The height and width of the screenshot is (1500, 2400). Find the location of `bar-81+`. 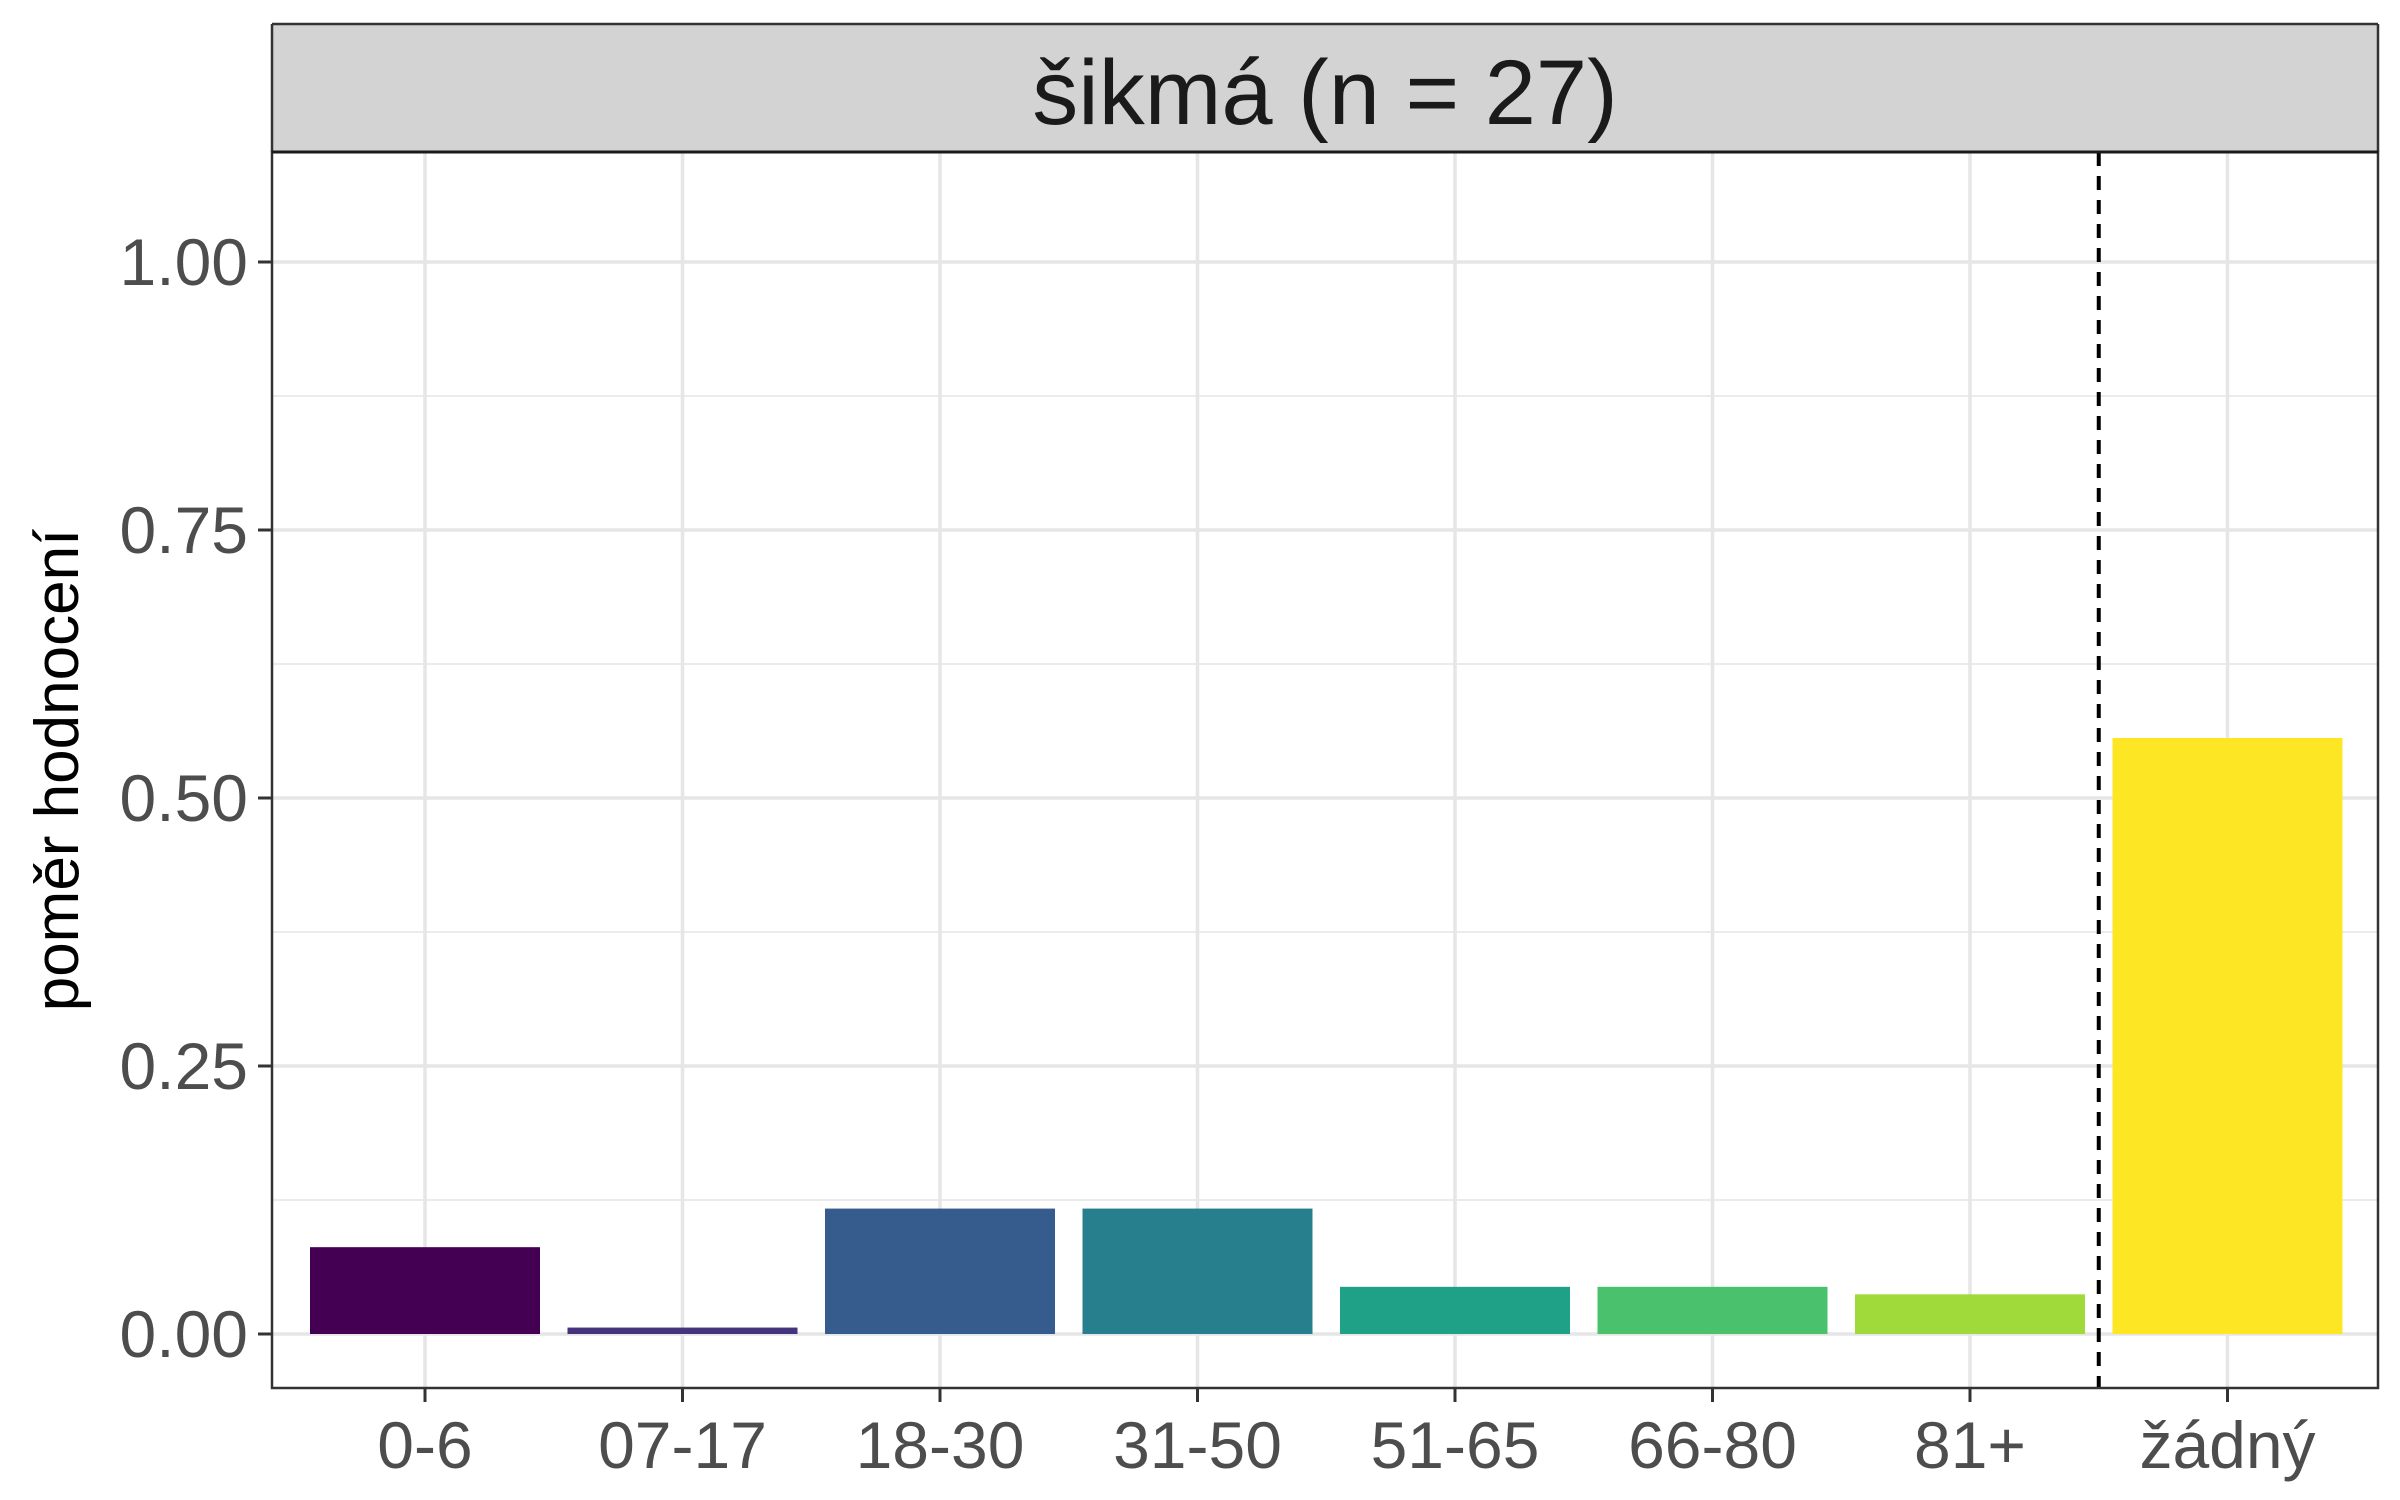

bar-81+ is located at coordinates (1970, 1314).